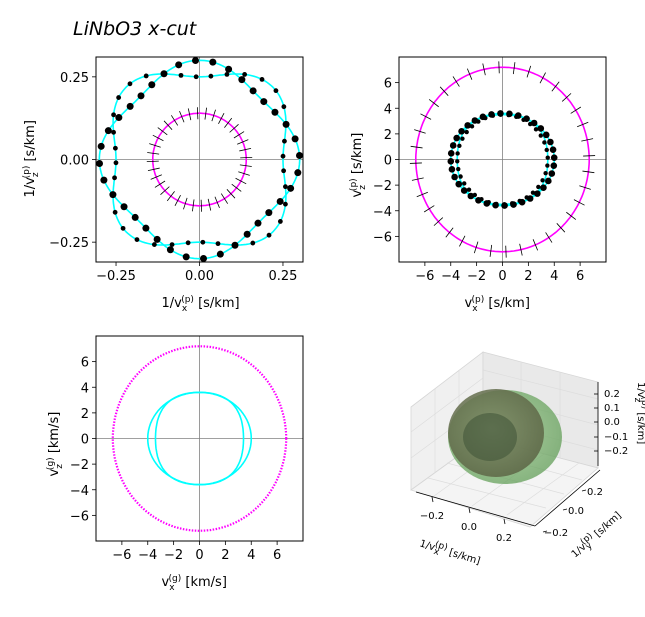 The width and height of the screenshot is (645, 617). I want to click on group-velocity-x-label: vx(g) [km/s], so click(194, 583).